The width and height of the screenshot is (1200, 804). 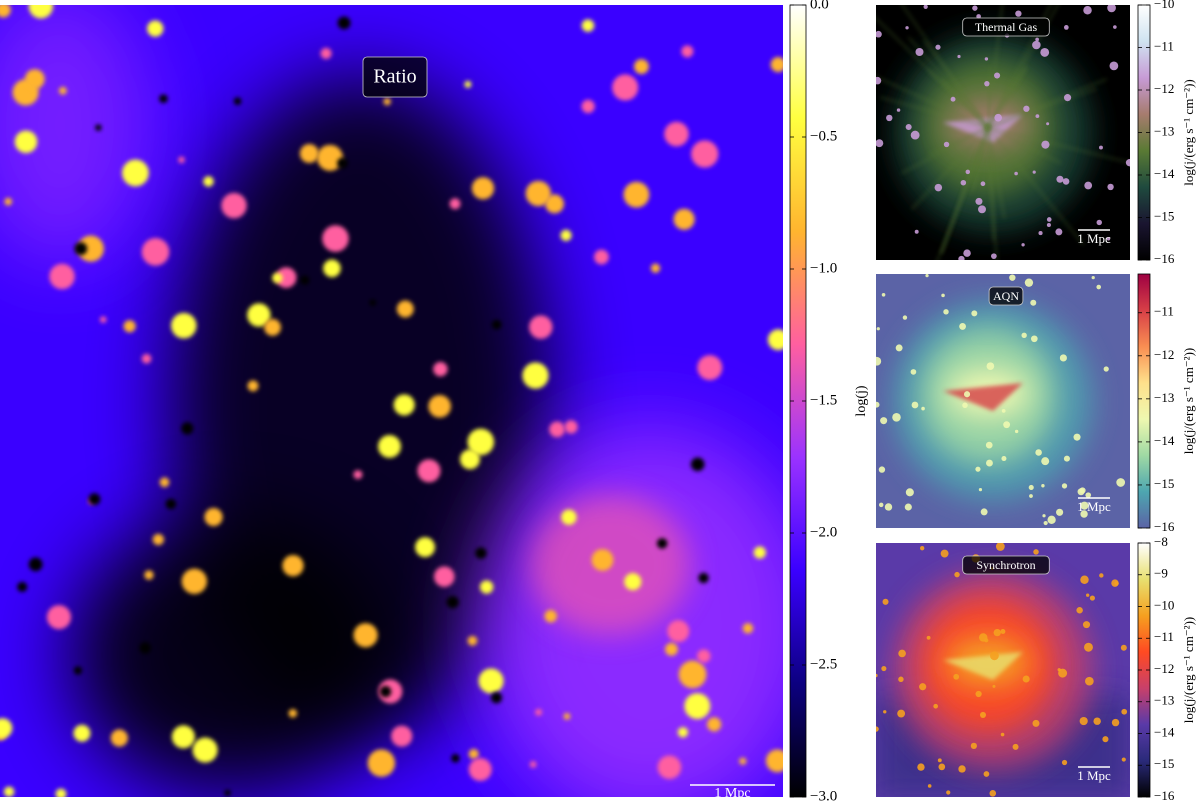 I want to click on map-image, so click(x=1003, y=132).